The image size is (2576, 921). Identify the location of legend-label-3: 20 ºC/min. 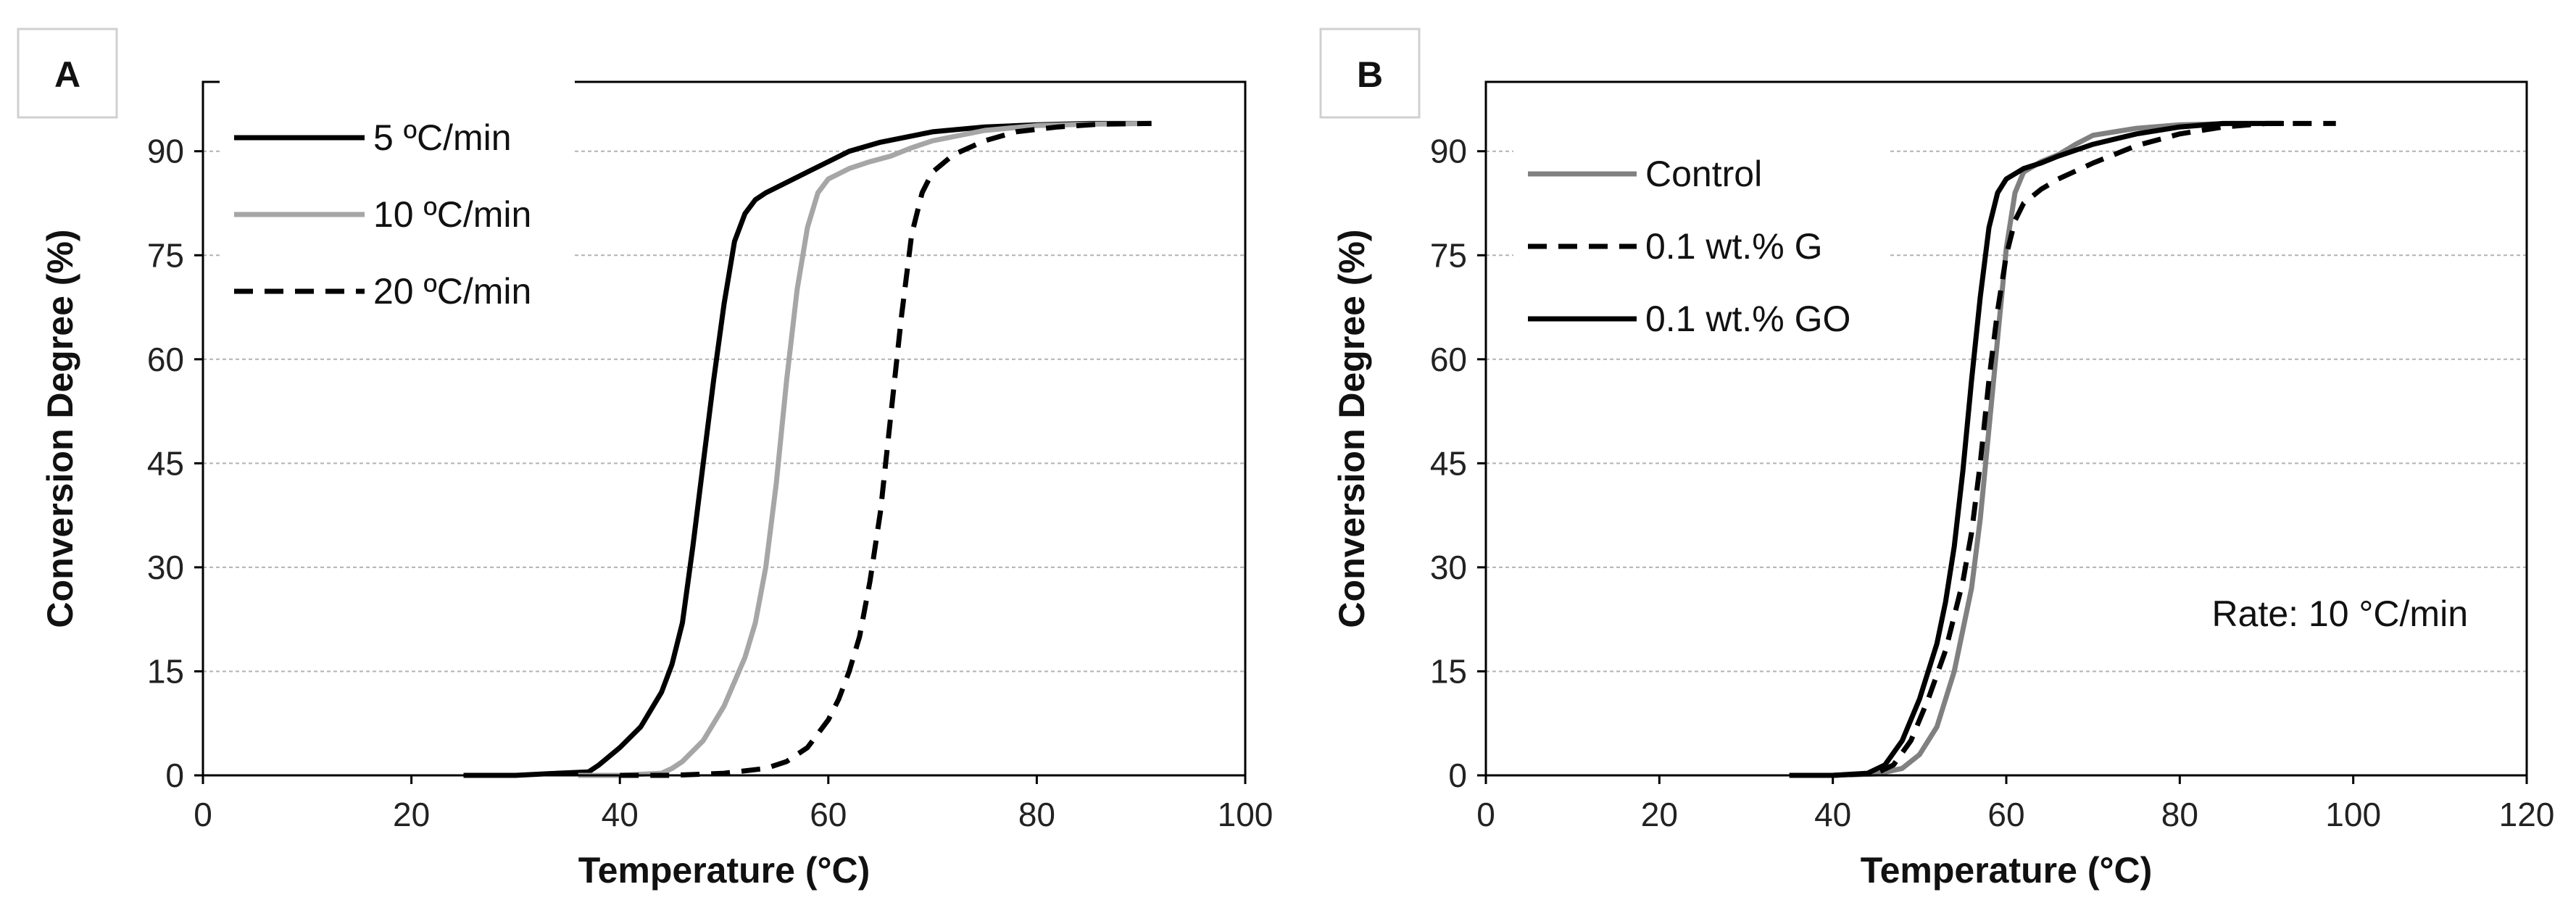
(452, 291).